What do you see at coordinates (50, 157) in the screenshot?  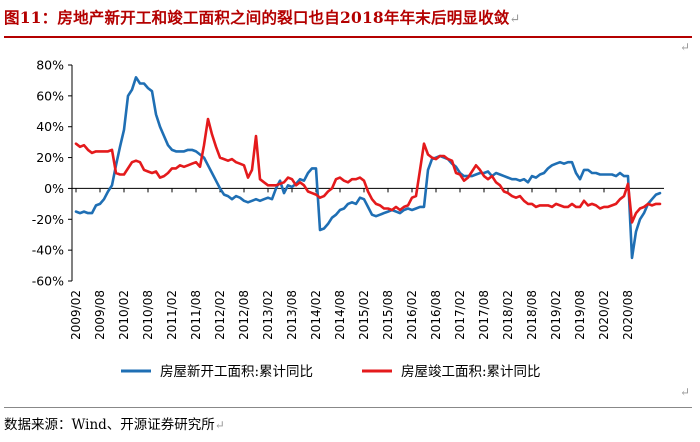 I see `y-tick-label: 20%` at bounding box center [50, 157].